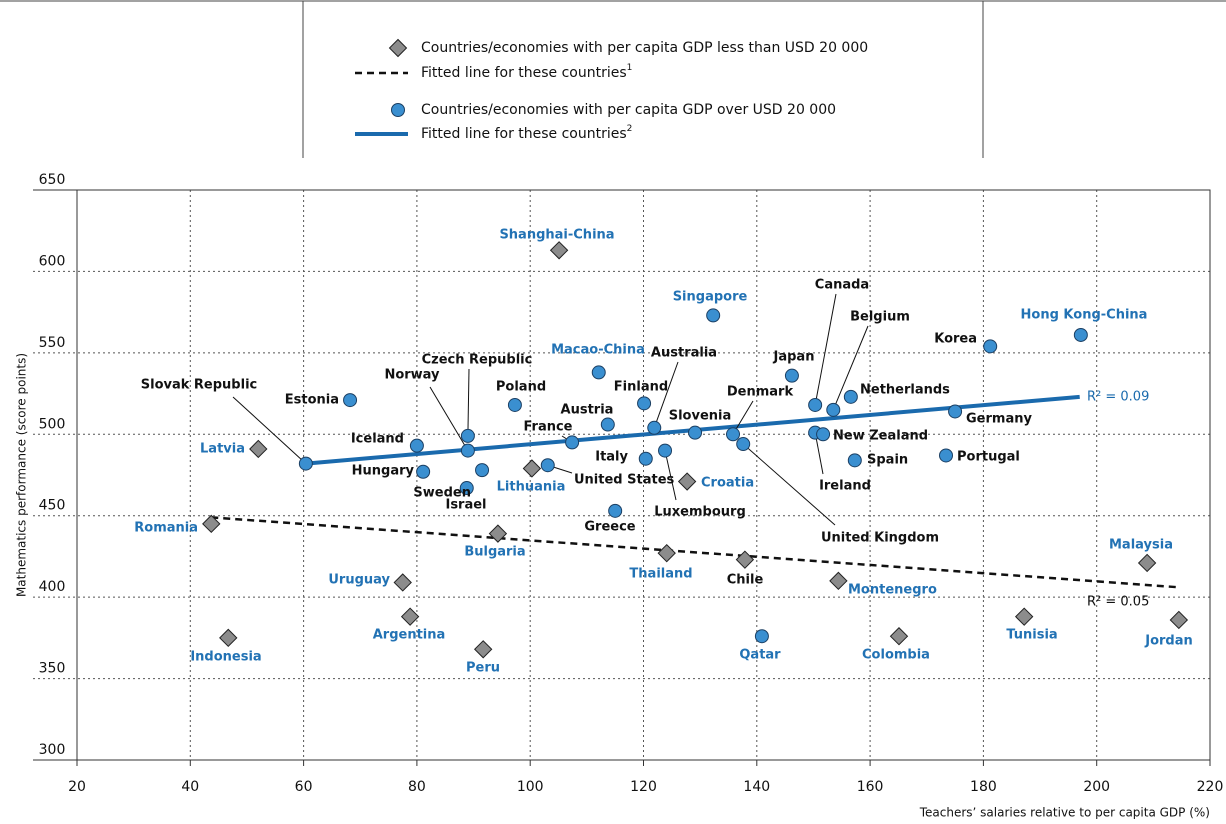  Describe the element at coordinates (52, 343) in the screenshot. I see `y-tick-label: 550` at that location.